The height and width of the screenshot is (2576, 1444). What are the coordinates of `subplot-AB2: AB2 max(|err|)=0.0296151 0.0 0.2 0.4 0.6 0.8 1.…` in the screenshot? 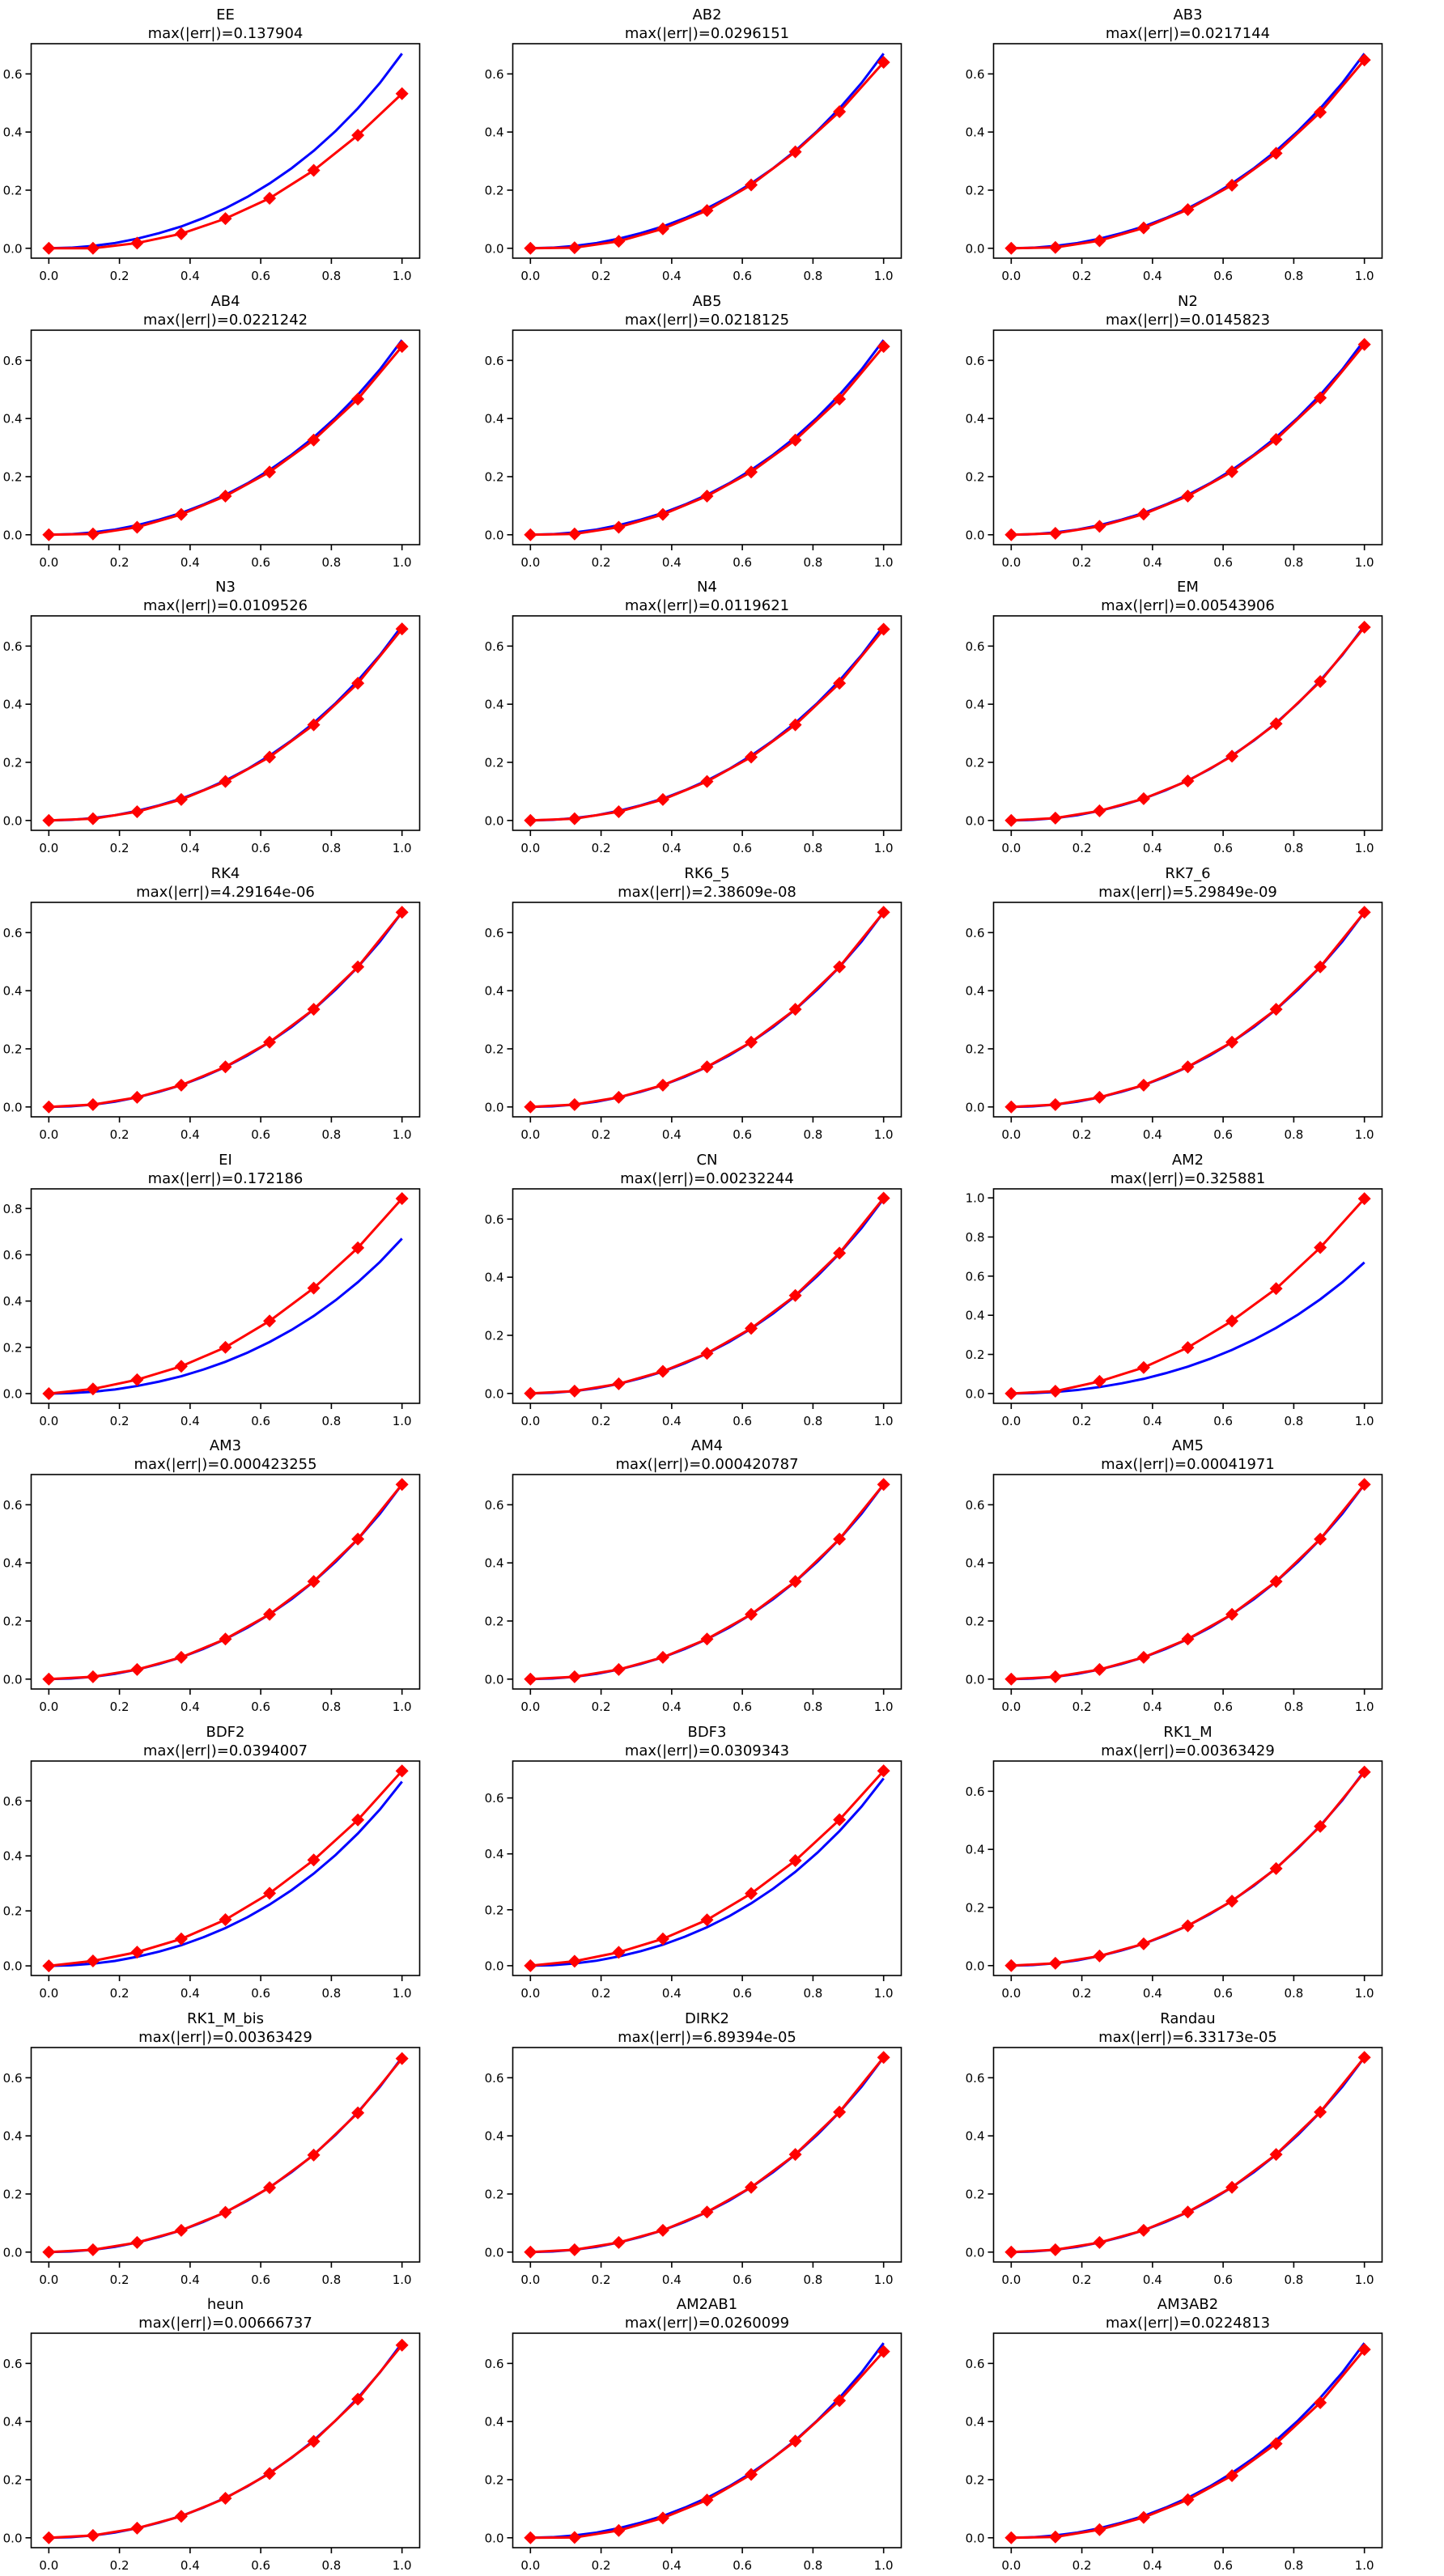 It's located at (693, 144).